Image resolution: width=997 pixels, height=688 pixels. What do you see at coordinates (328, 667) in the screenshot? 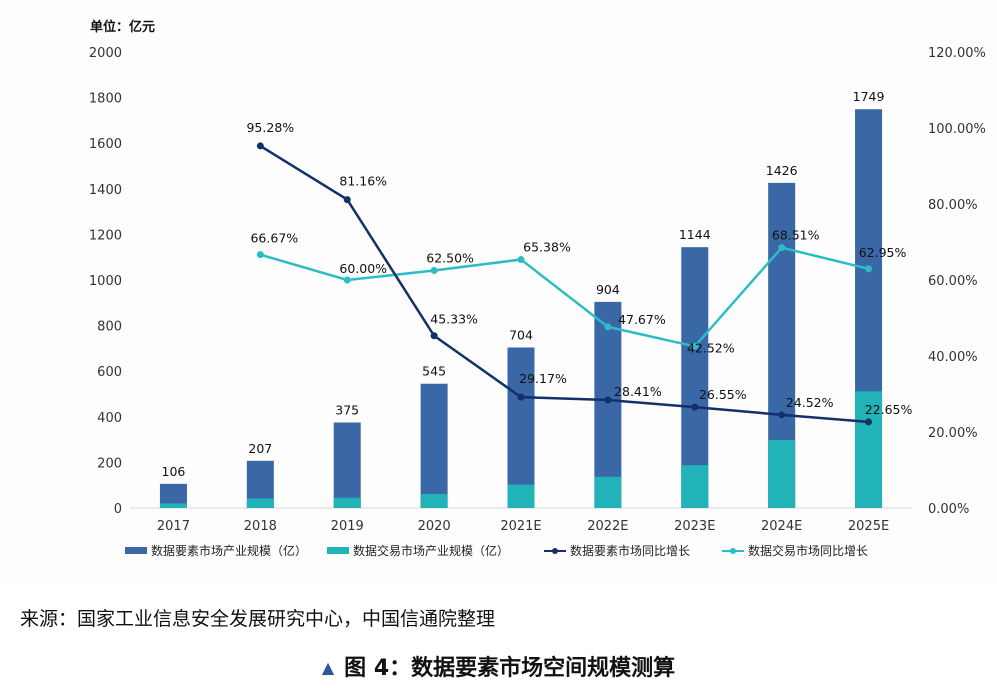
I see `triangle-icon: ▲` at bounding box center [328, 667].